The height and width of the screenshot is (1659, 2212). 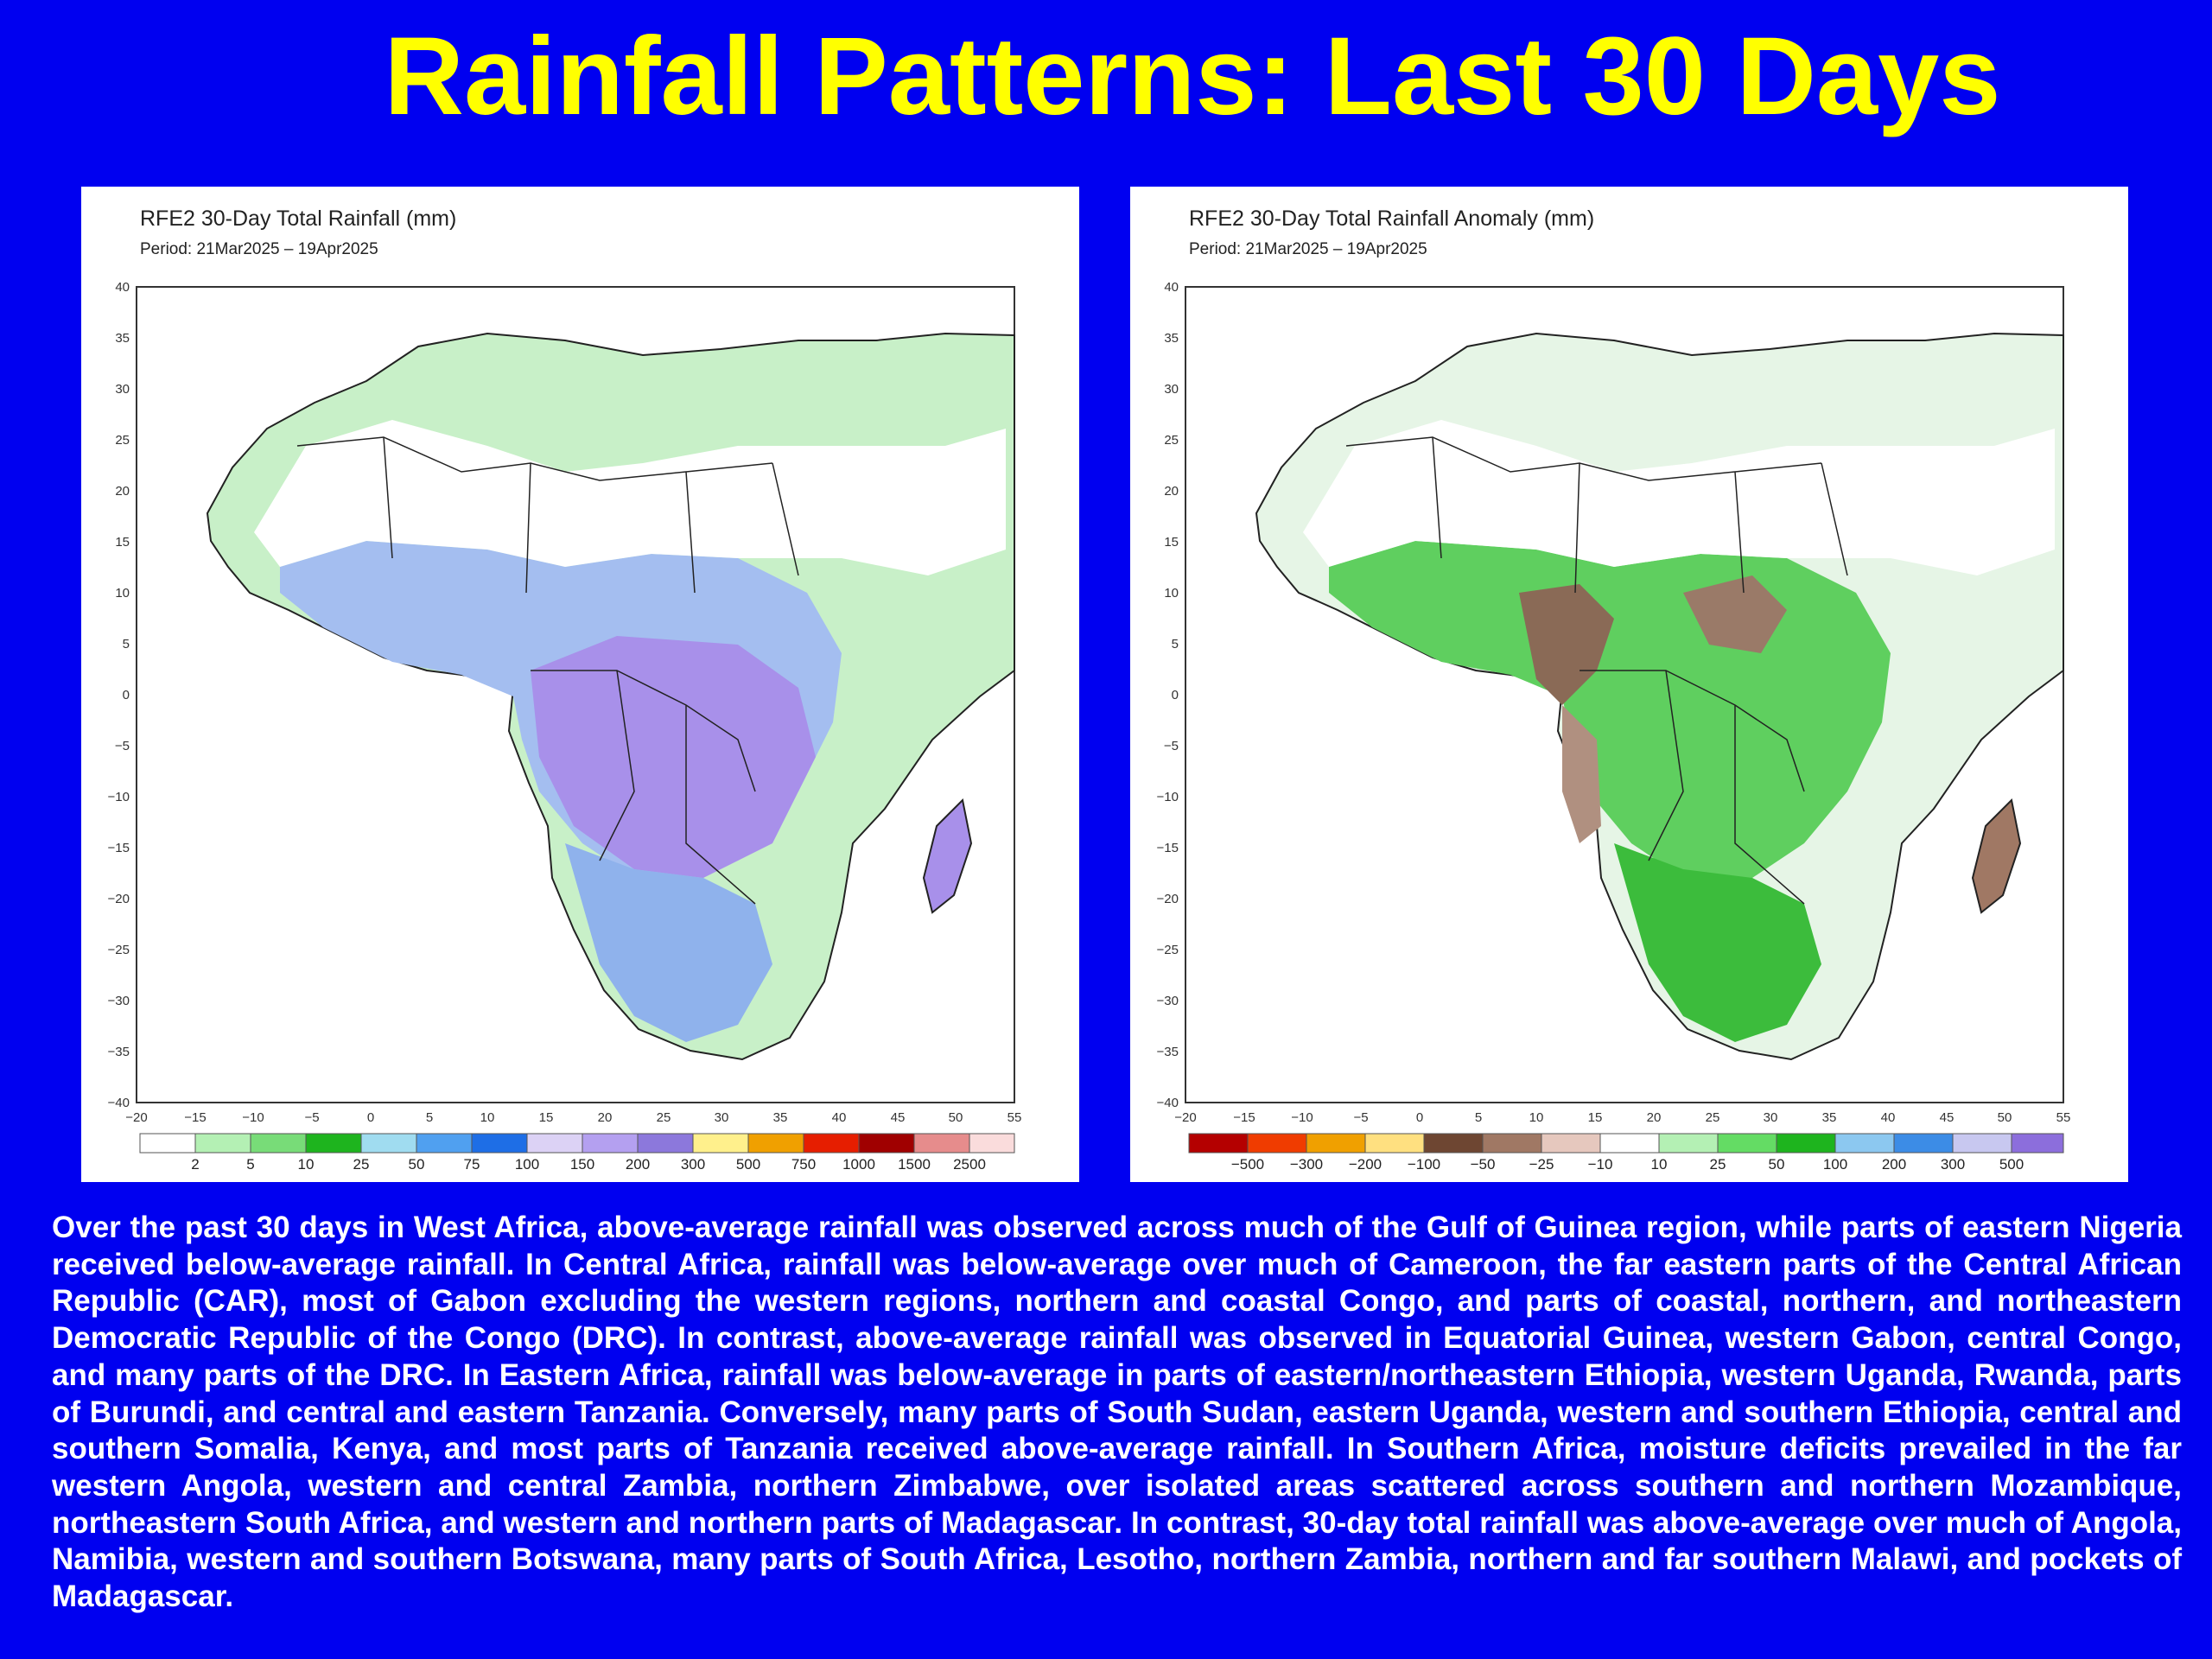 What do you see at coordinates (1424, 1164) in the screenshot?
I see `legend-label: −100` at bounding box center [1424, 1164].